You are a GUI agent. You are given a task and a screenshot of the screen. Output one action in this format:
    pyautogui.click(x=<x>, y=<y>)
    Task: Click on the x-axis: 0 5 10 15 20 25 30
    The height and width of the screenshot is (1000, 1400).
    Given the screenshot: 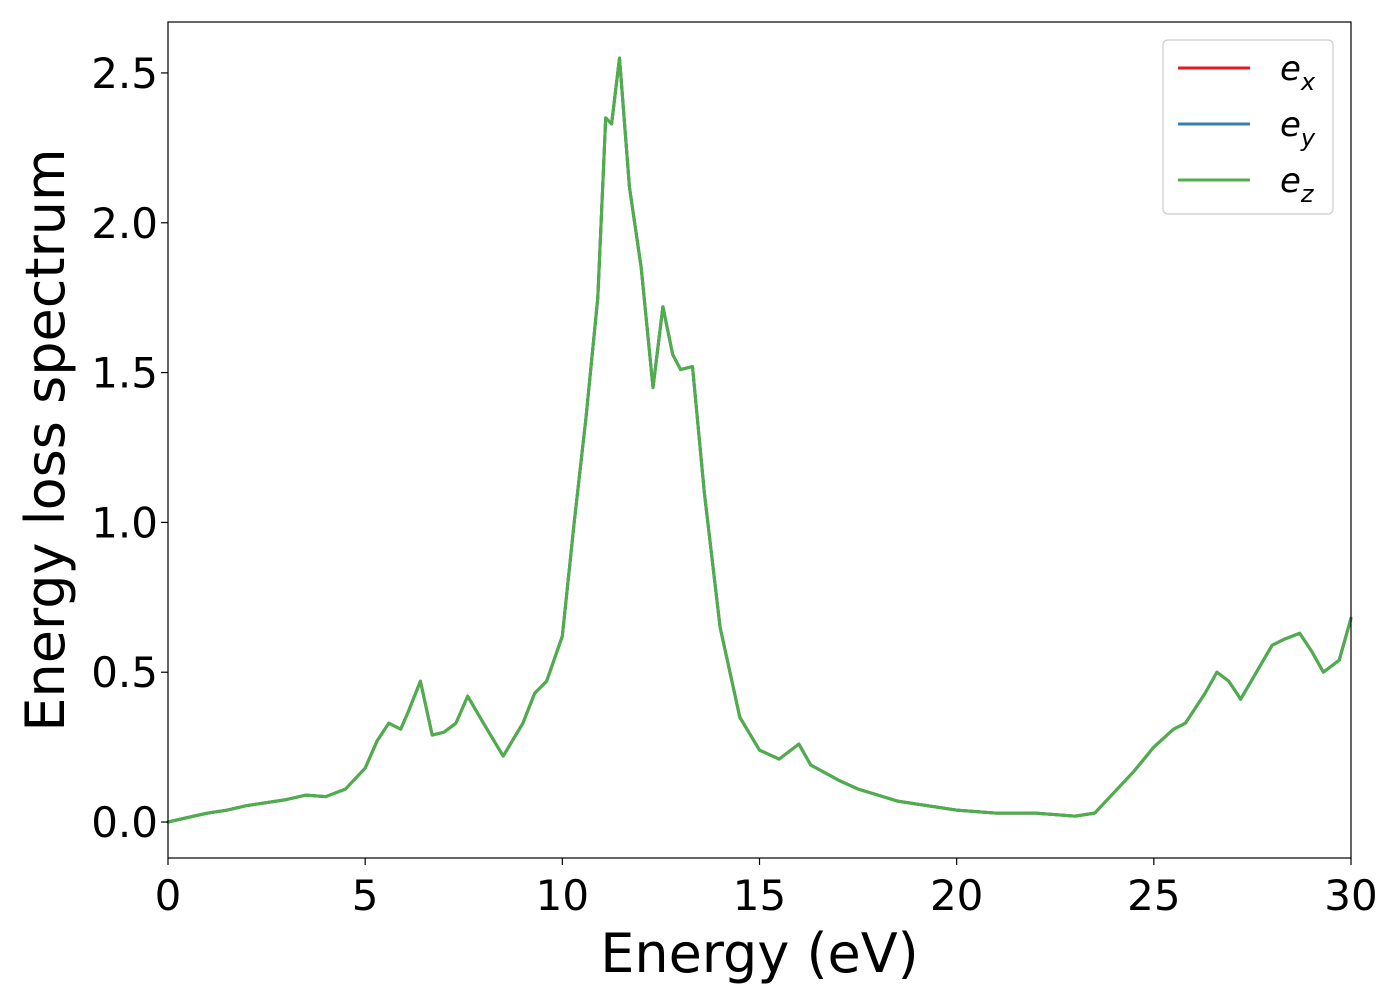 What is the action you would take?
    pyautogui.click(x=766, y=889)
    